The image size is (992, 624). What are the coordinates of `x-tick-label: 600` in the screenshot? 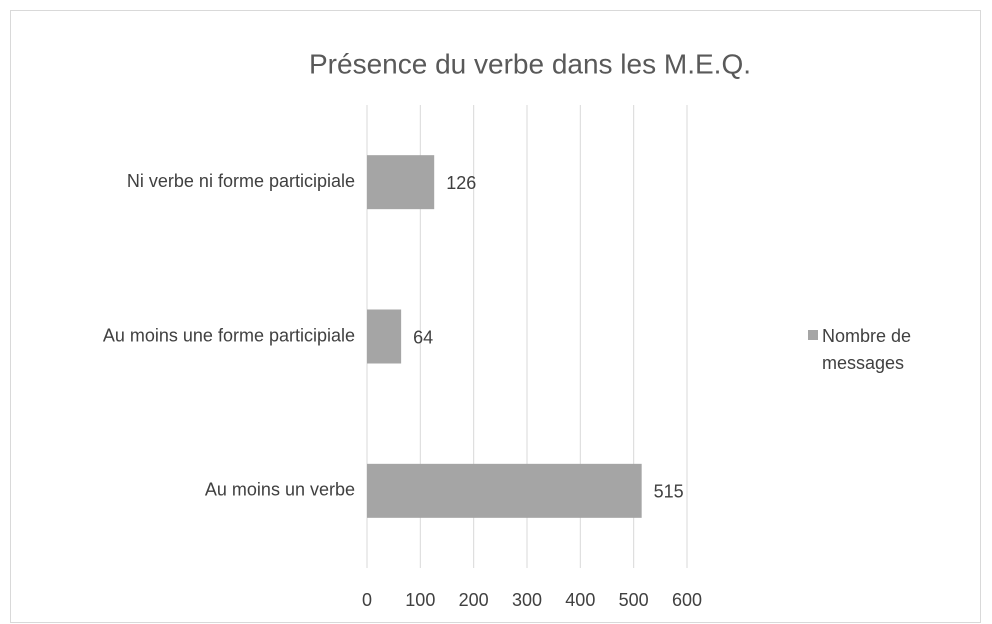 It's located at (687, 600).